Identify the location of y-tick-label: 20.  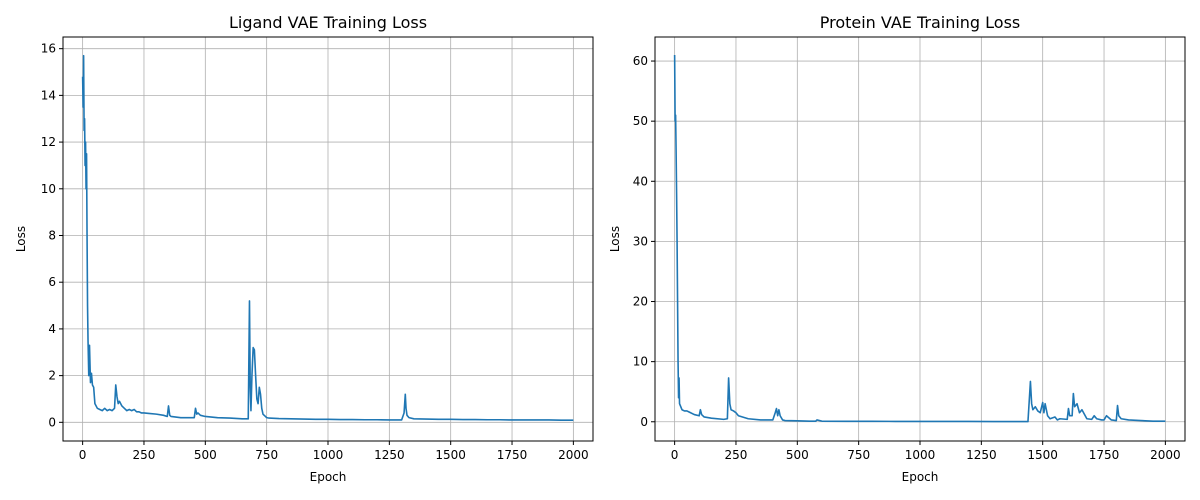
(640, 302).